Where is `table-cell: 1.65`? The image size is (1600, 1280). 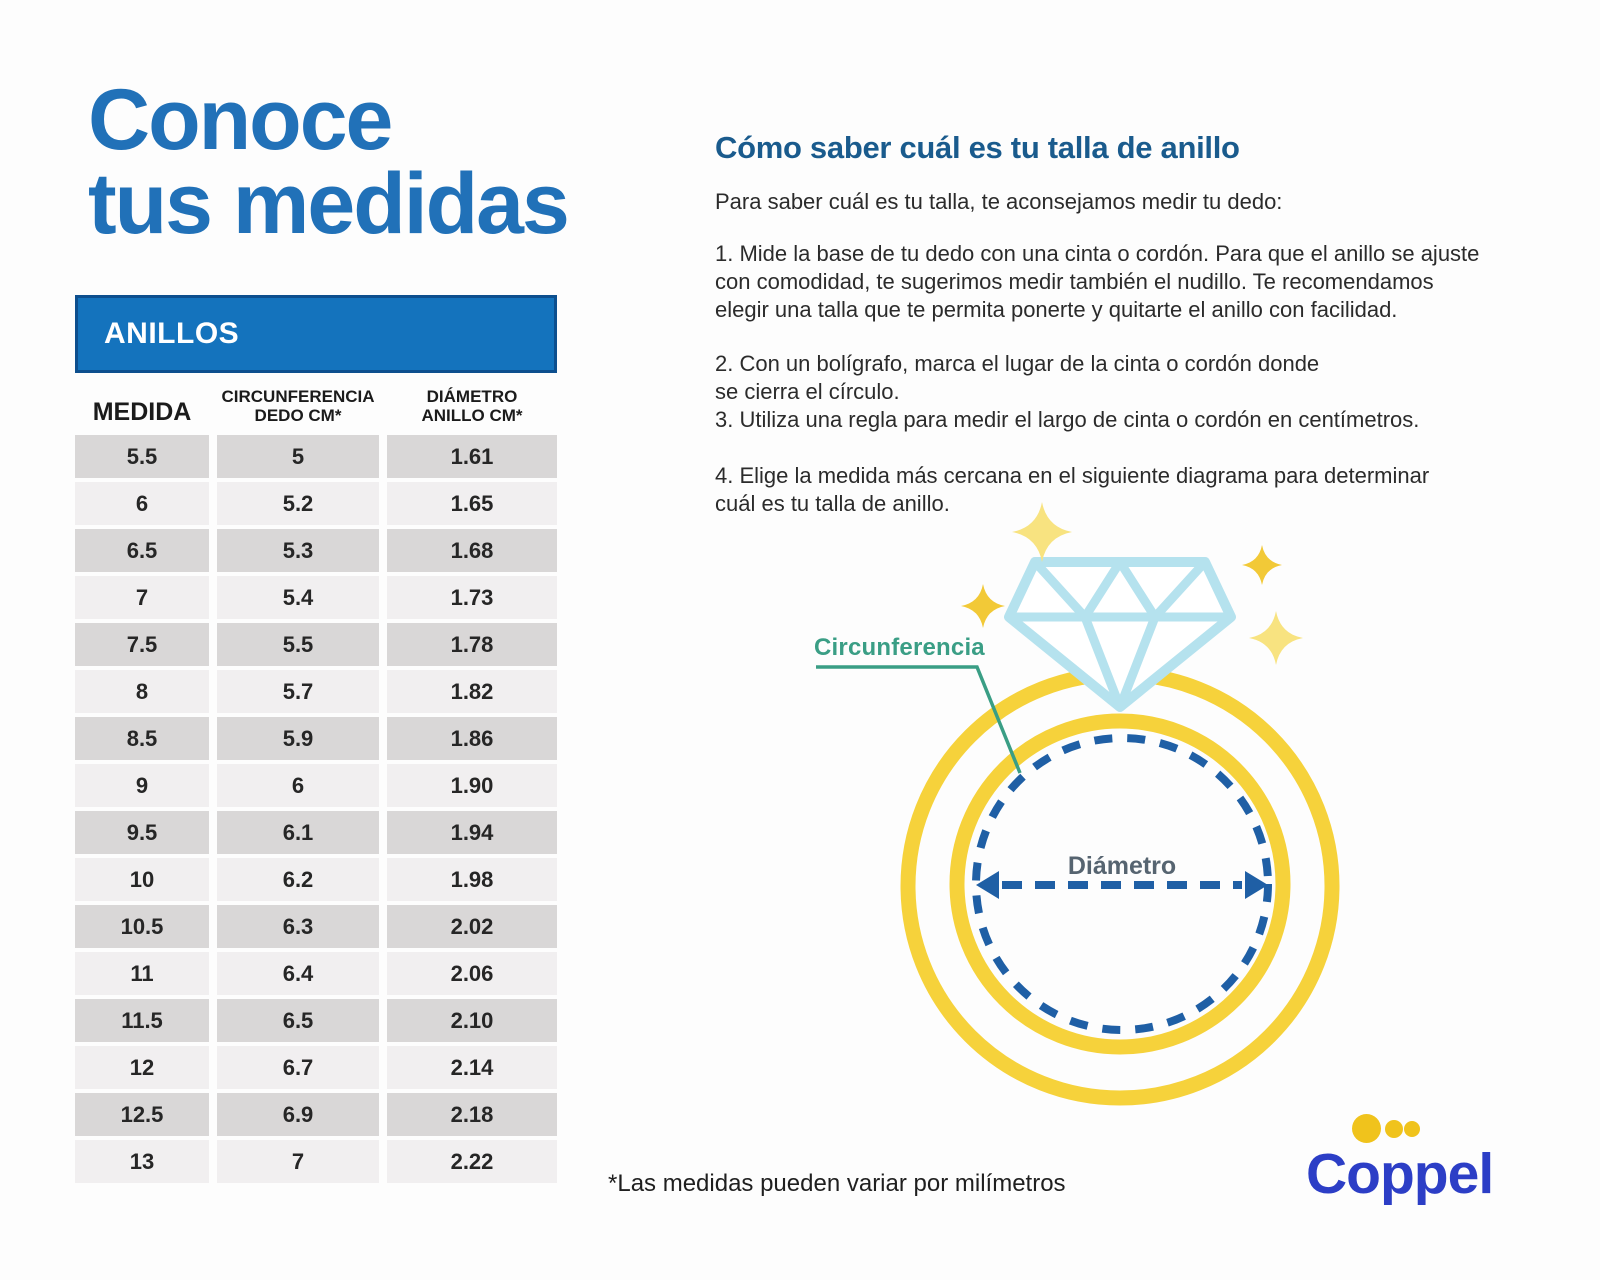
table-cell: 1.65 is located at coordinates (472, 503).